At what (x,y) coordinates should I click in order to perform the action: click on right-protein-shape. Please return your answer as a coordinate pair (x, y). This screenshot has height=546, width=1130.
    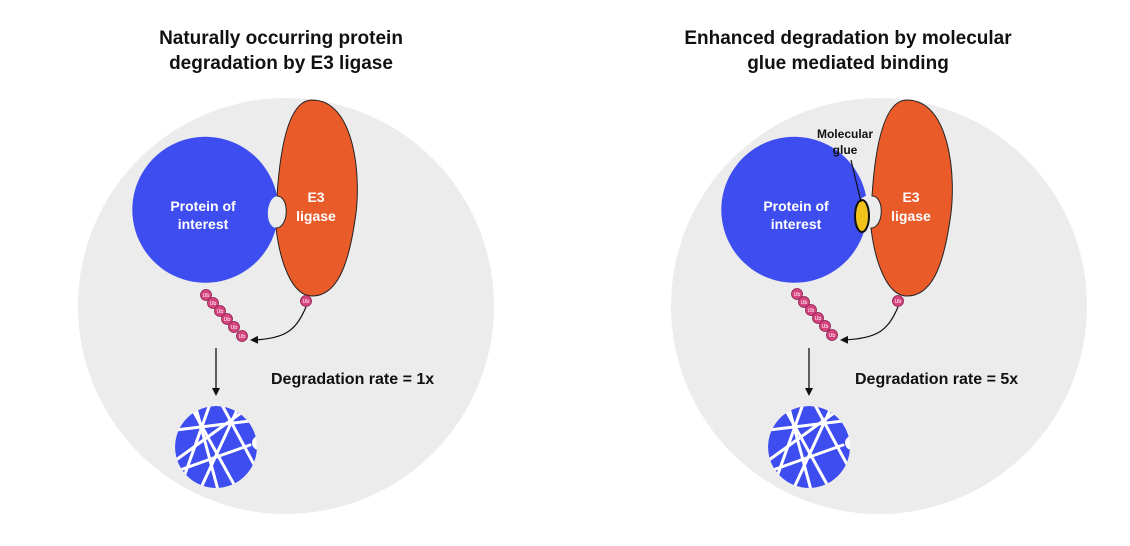
    Looking at the image, I should click on (793, 209).